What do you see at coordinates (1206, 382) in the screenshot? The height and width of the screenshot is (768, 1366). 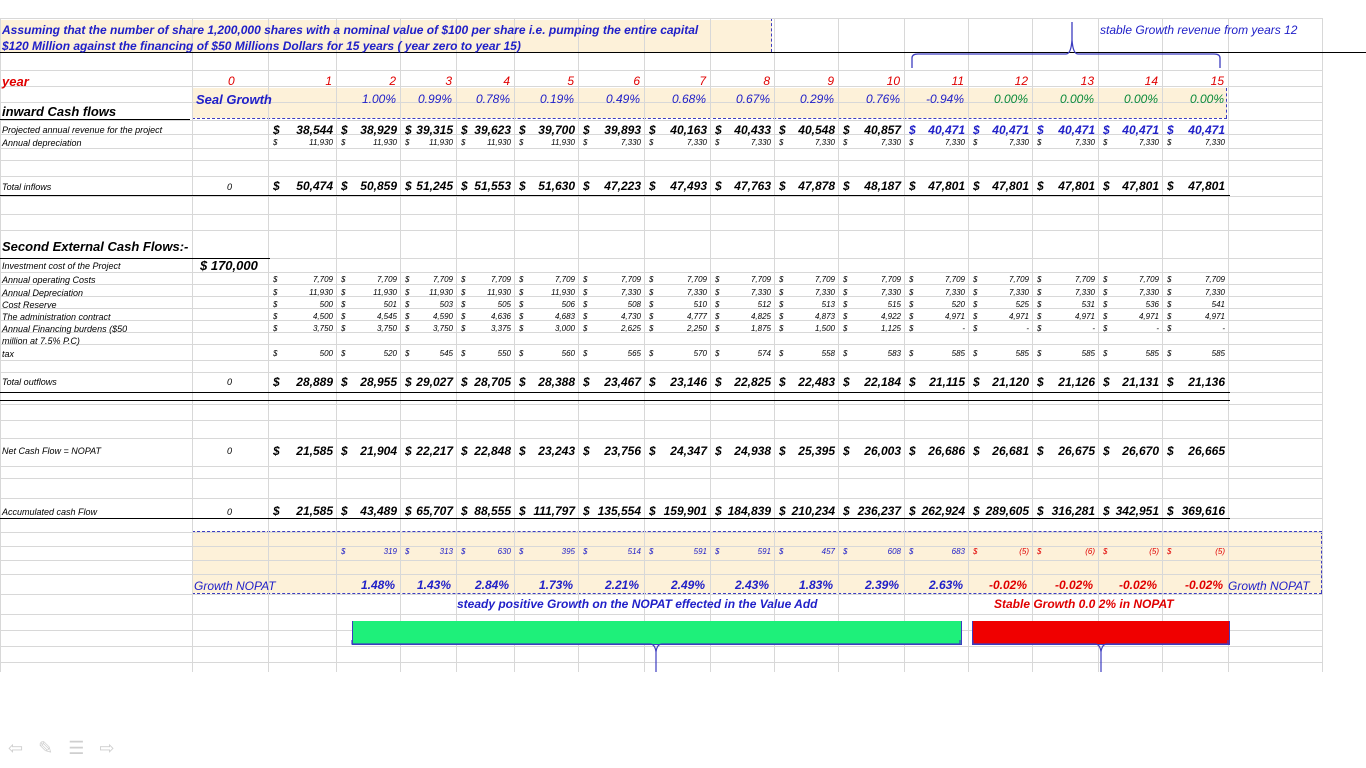 I see `total-outflows-cell: 21,136` at bounding box center [1206, 382].